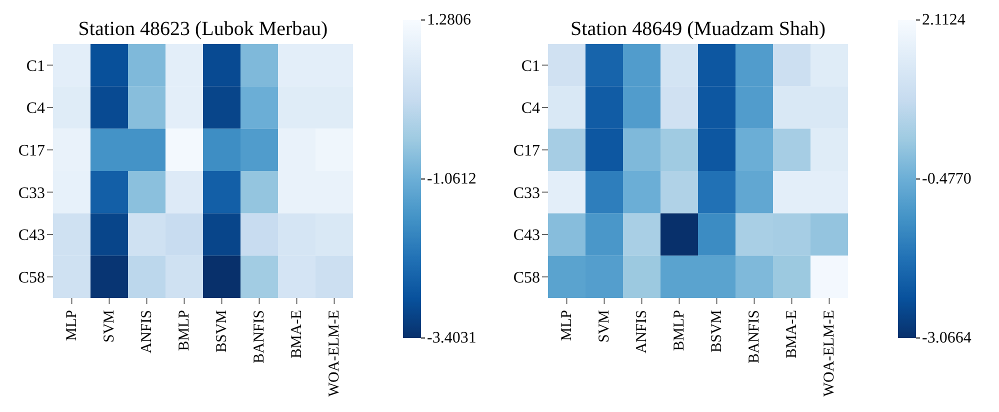 The height and width of the screenshot is (412, 999). What do you see at coordinates (449, 20) in the screenshot?
I see `color-bar-label: 1.2806` at bounding box center [449, 20].